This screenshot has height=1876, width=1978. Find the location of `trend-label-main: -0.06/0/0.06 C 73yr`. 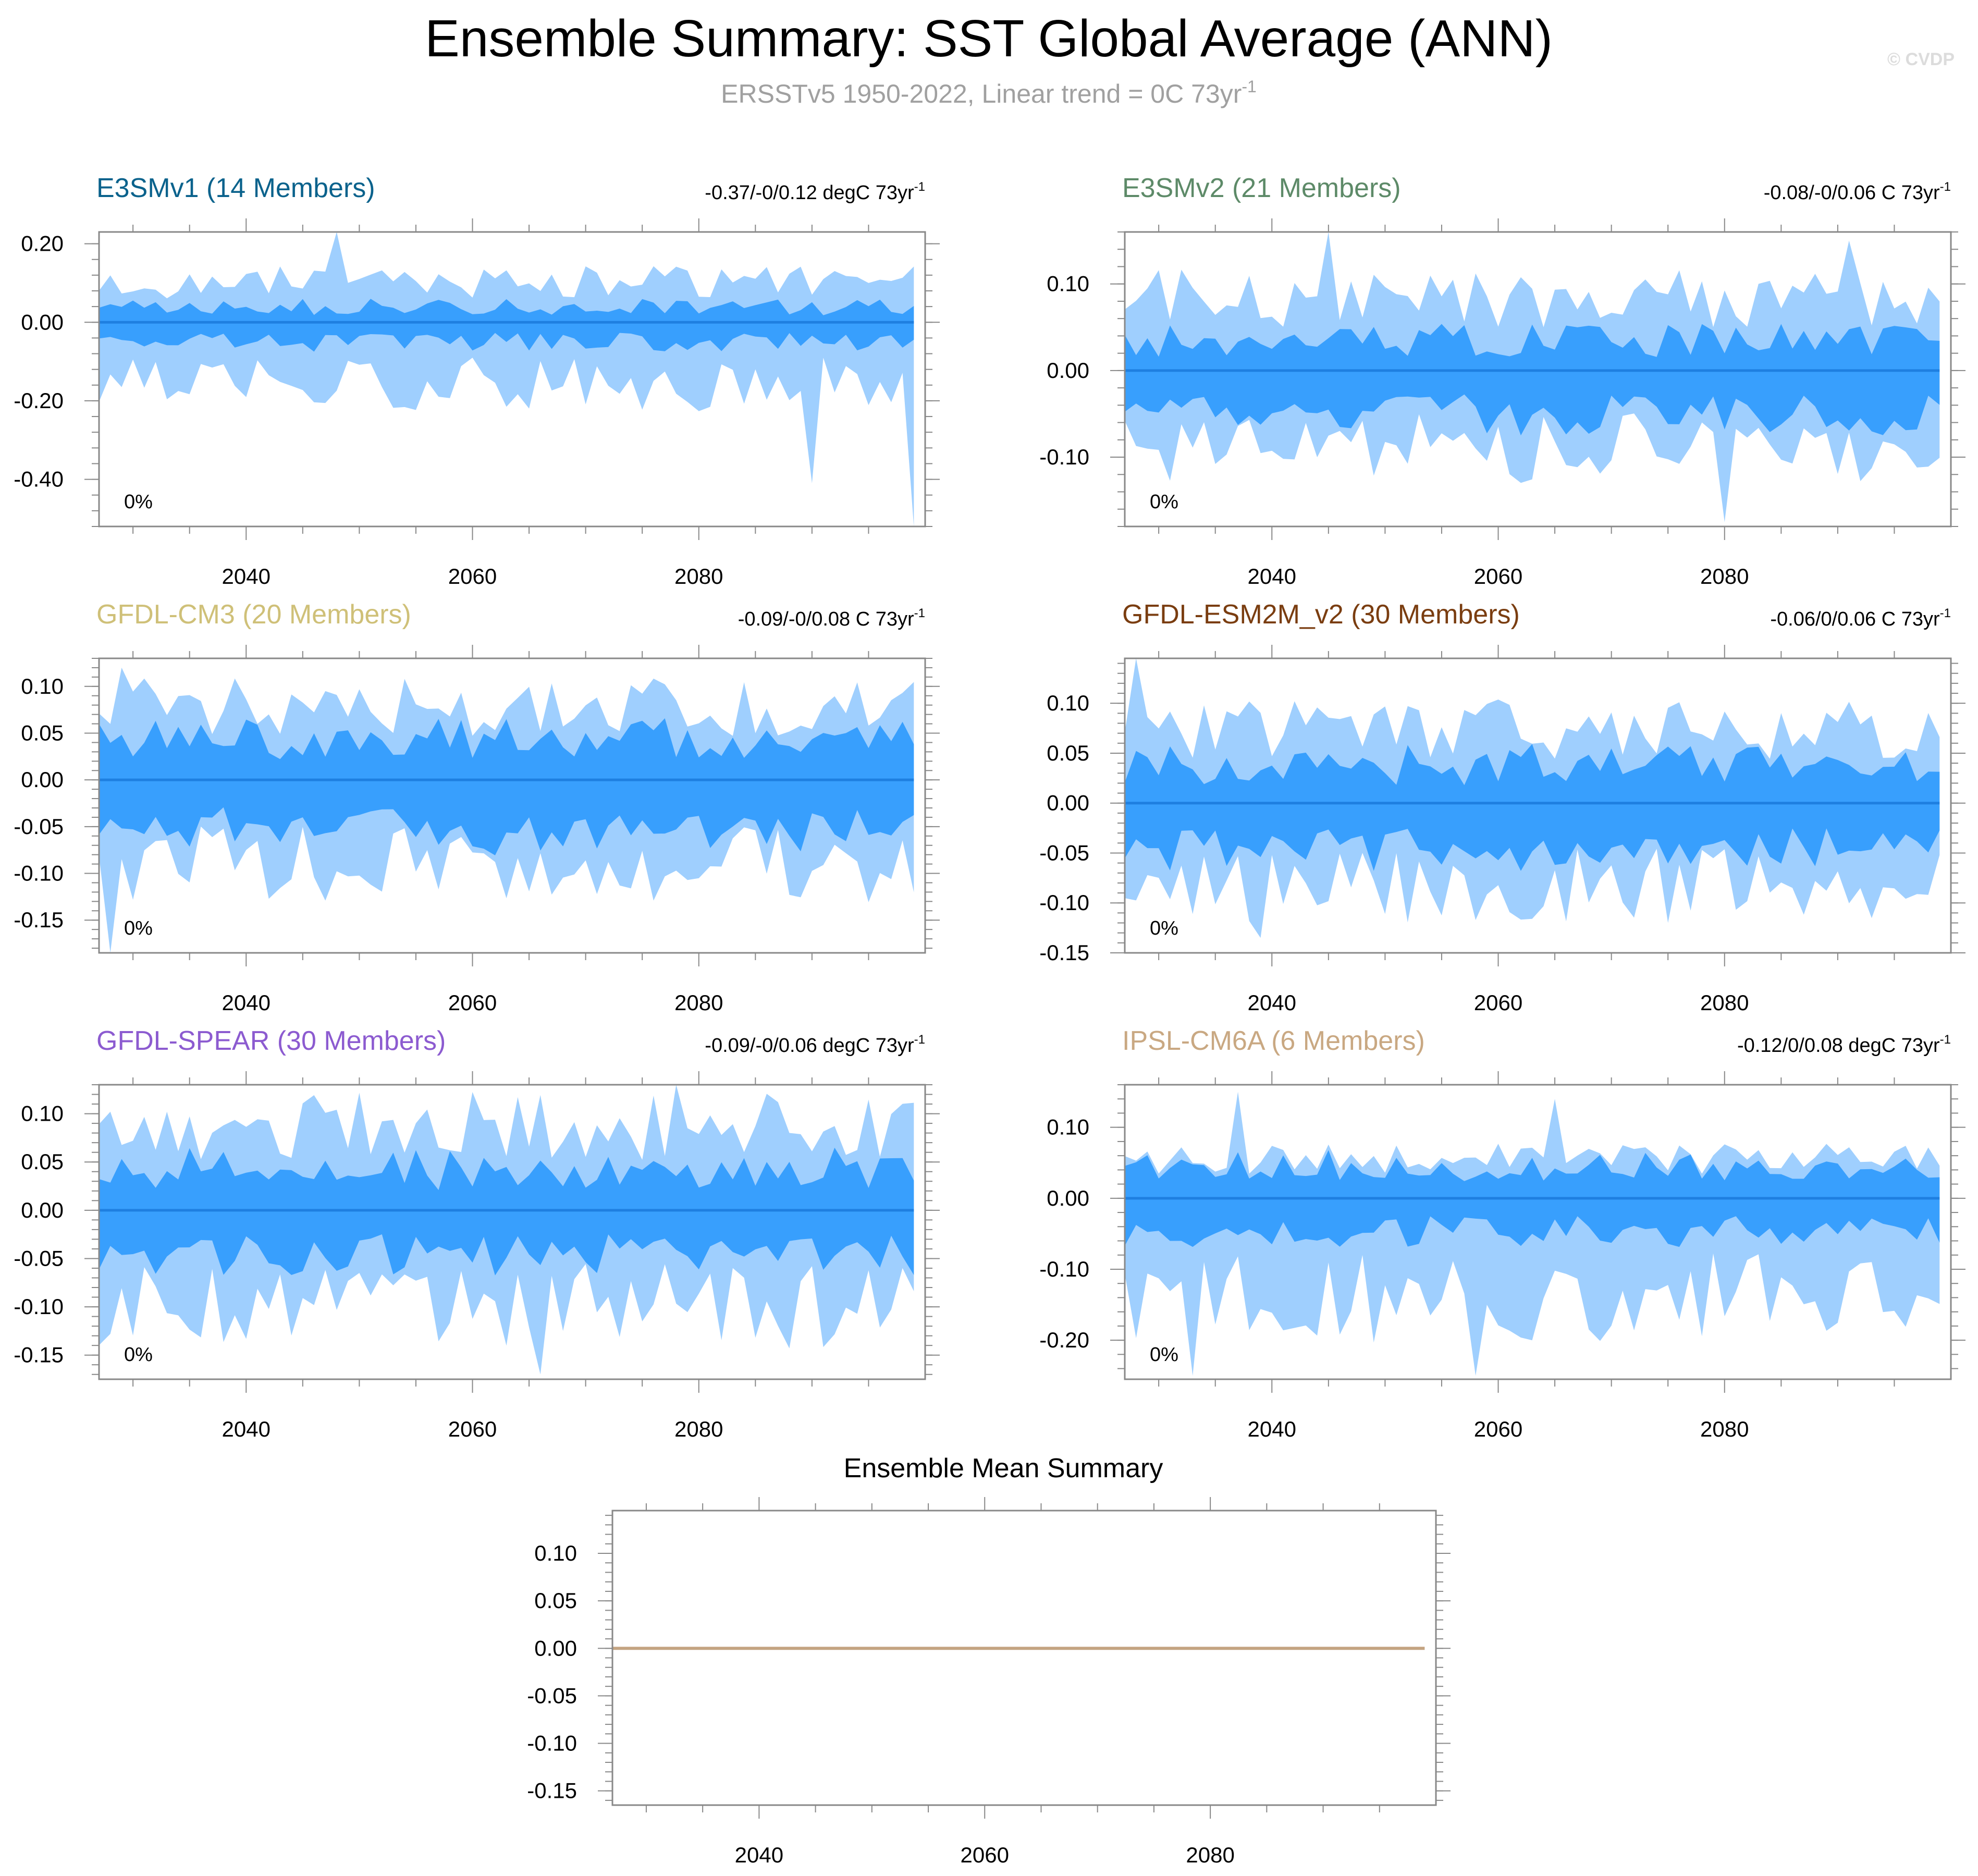

trend-label-main: -0.06/0/0.06 C 73yr is located at coordinates (1855, 619).